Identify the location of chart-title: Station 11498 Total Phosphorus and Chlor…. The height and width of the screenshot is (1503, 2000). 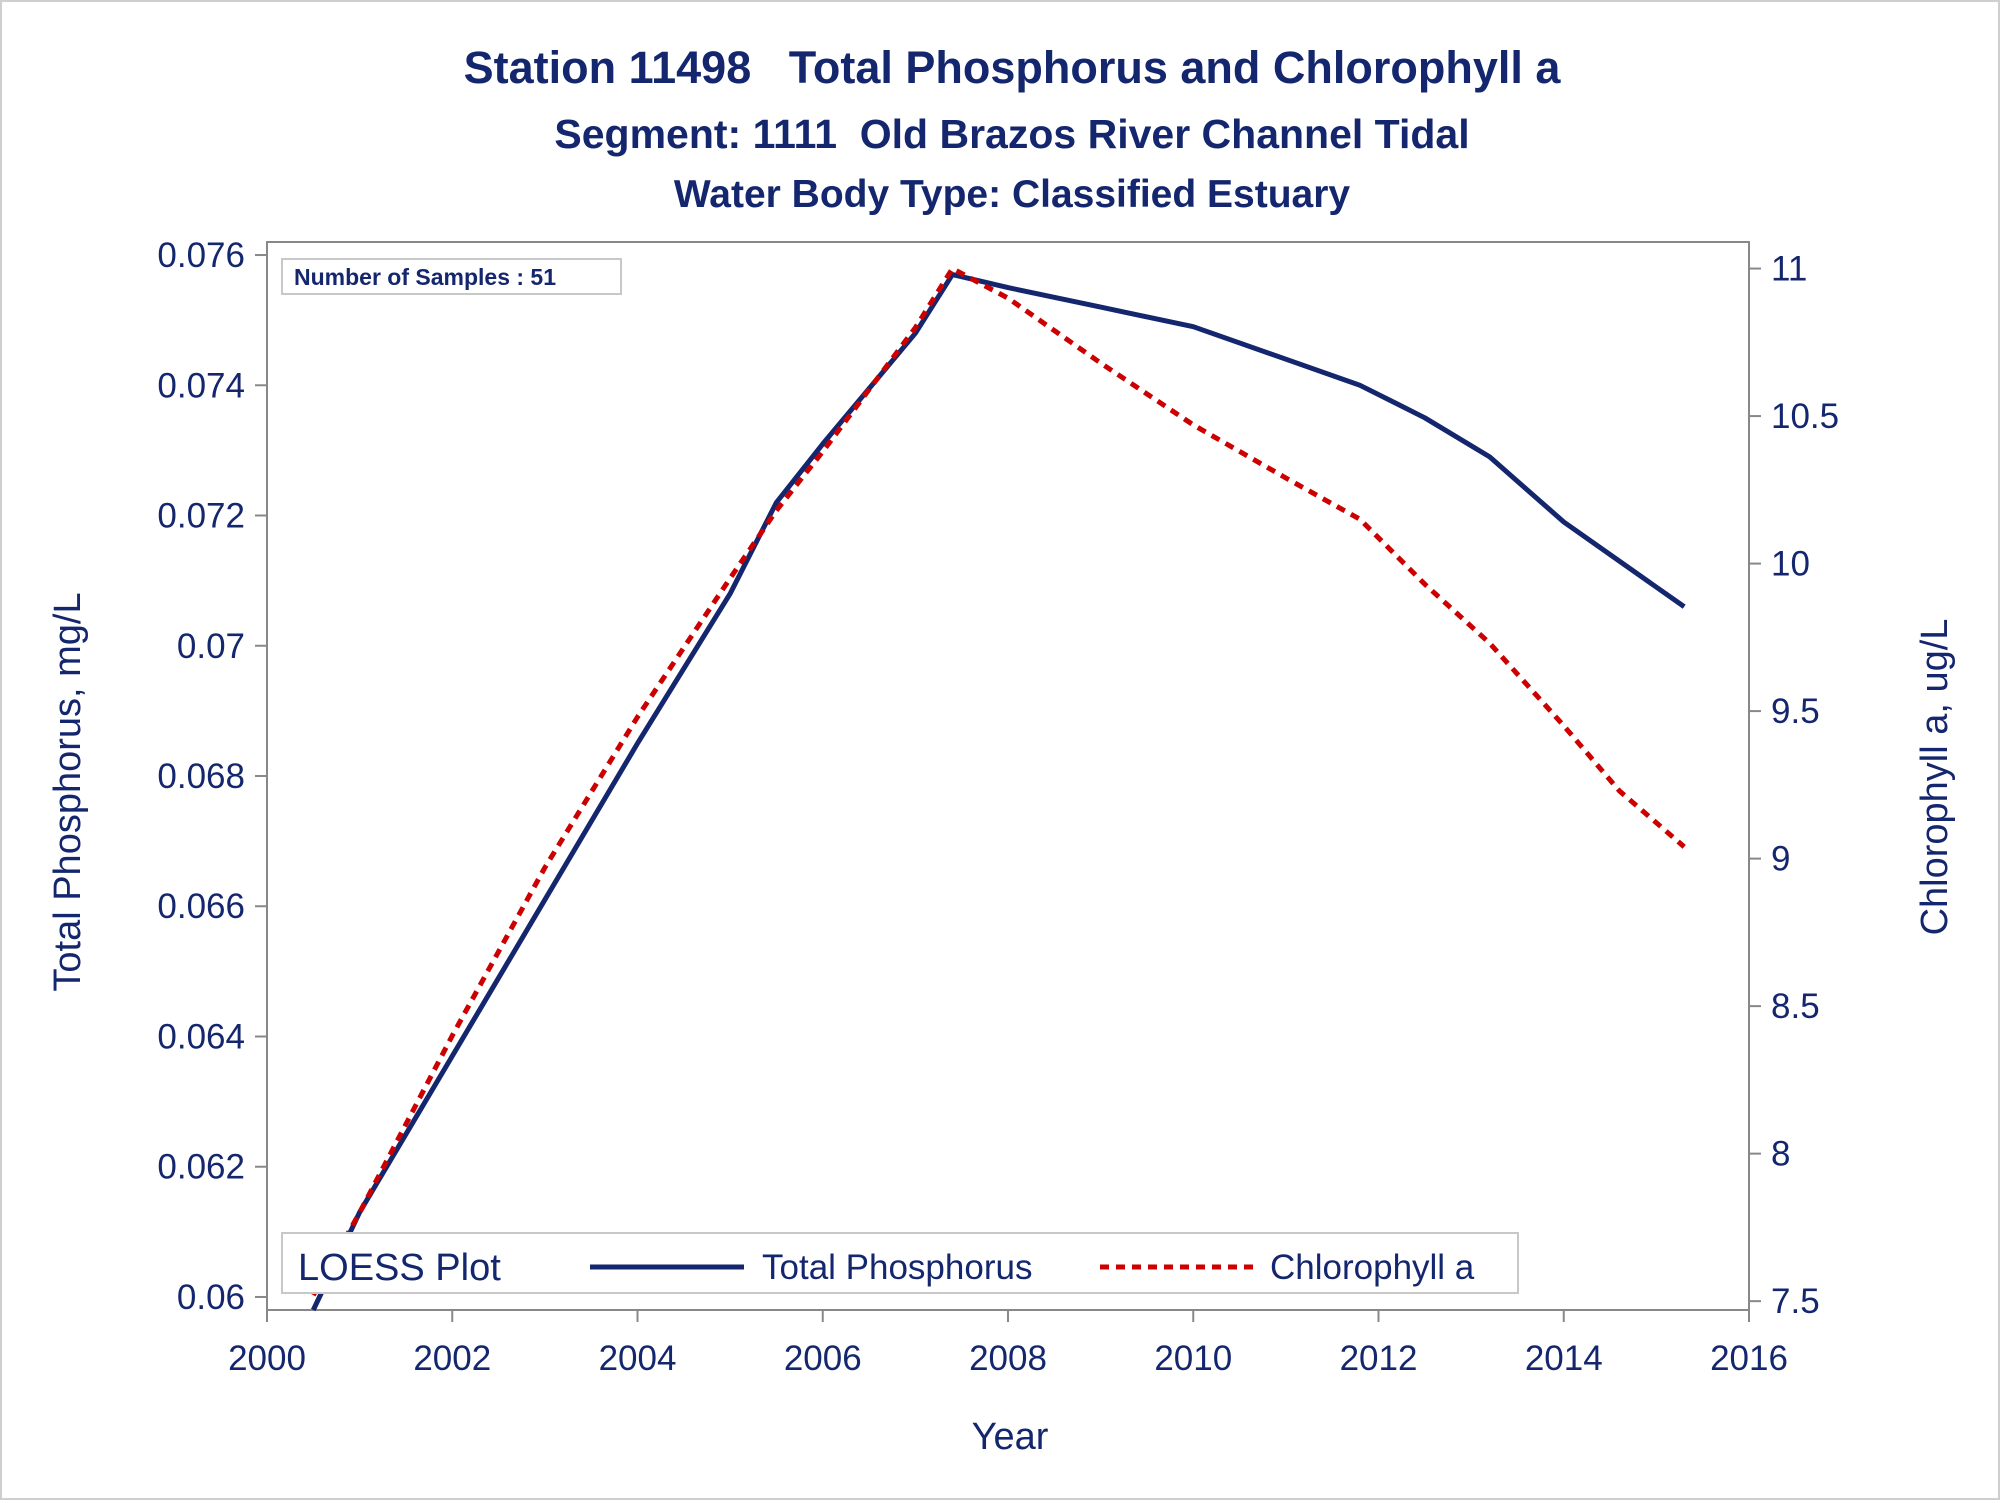
(1013, 67).